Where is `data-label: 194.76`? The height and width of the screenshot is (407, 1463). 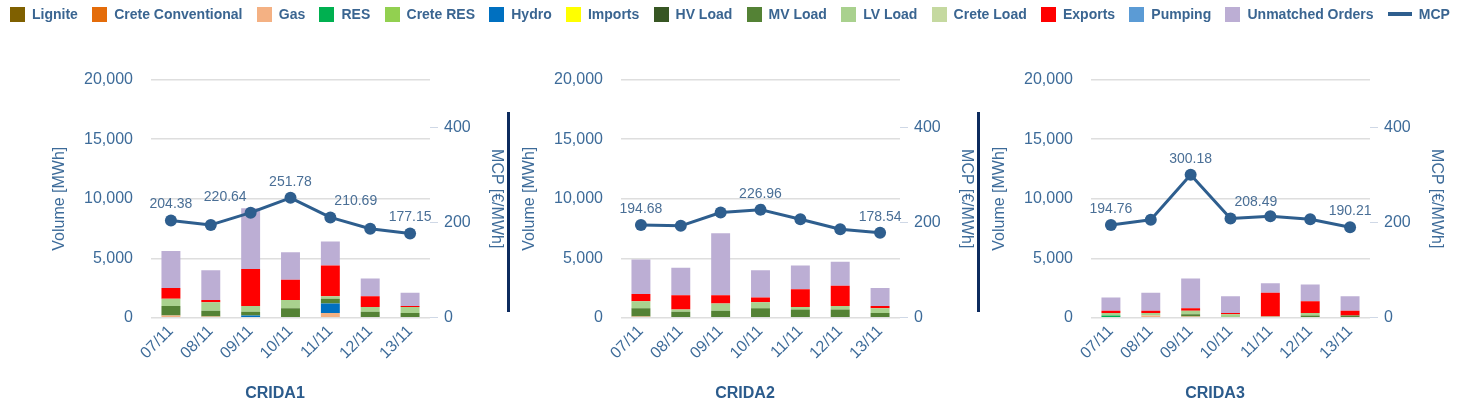 data-label: 194.76 is located at coordinates (1111, 207).